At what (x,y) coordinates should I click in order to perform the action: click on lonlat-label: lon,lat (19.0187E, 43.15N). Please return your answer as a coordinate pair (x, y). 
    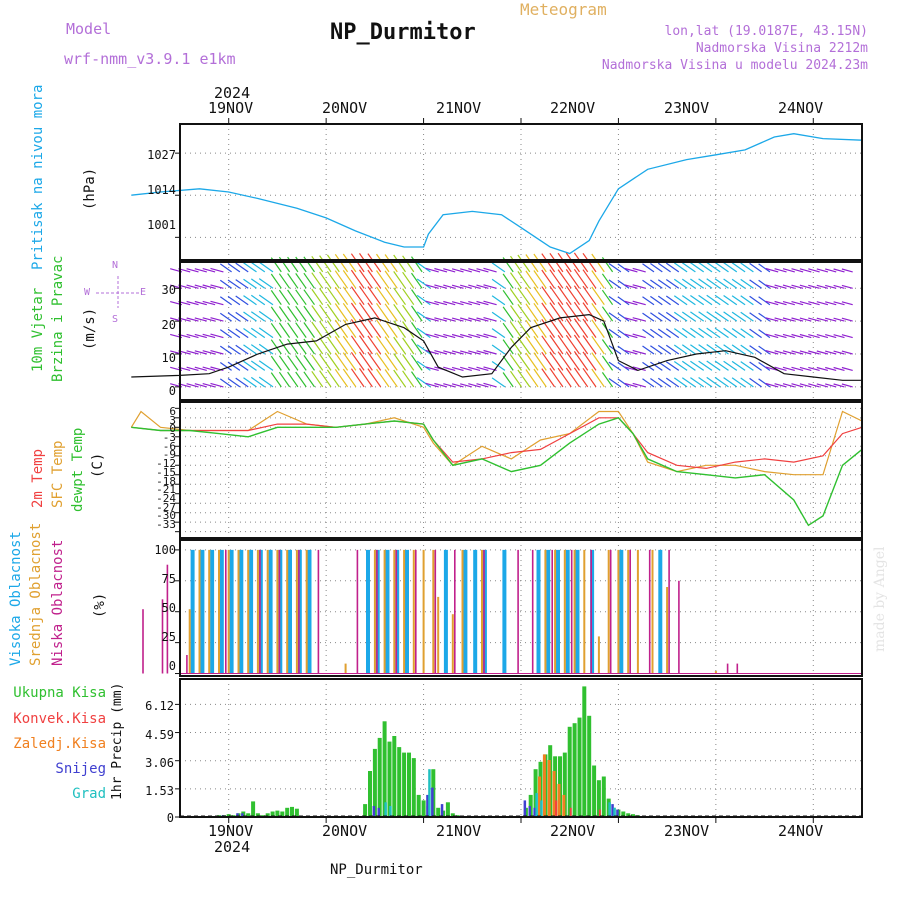
    Looking at the image, I should click on (766, 31).